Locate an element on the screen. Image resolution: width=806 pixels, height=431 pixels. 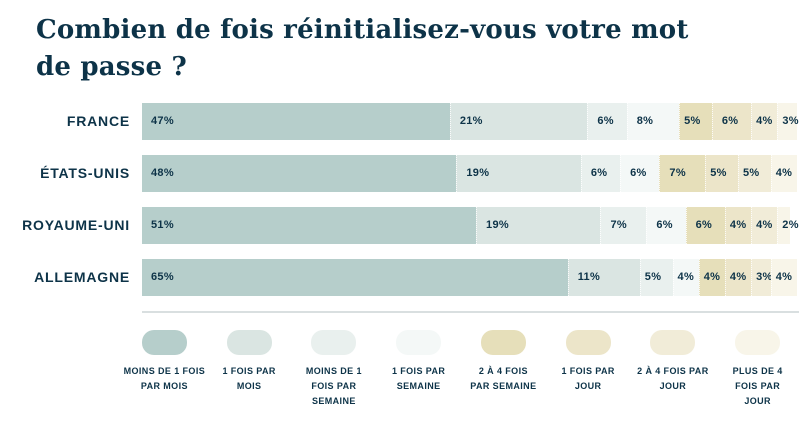
segment-value-label: 19% is located at coordinates (478, 173).